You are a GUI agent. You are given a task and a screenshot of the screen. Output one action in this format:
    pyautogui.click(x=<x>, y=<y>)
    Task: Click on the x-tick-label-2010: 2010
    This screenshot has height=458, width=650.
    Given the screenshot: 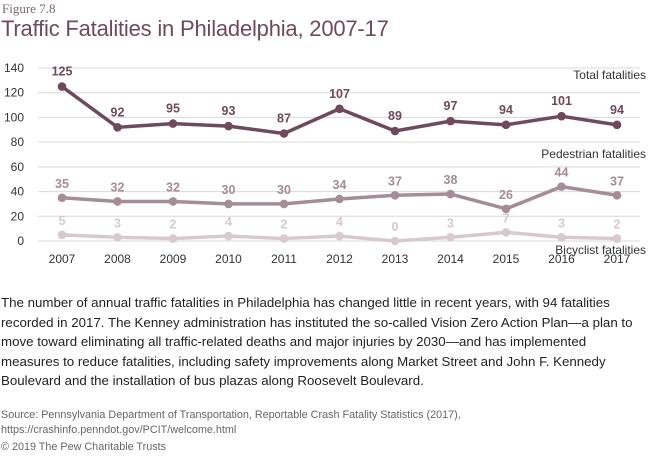 What is the action you would take?
    pyautogui.click(x=228, y=259)
    